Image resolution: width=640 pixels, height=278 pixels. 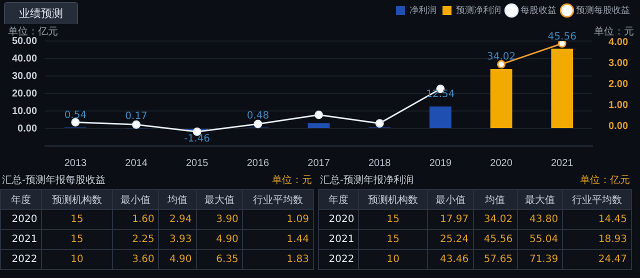 I want to click on legend-label: 预测净利润, so click(x=478, y=9).